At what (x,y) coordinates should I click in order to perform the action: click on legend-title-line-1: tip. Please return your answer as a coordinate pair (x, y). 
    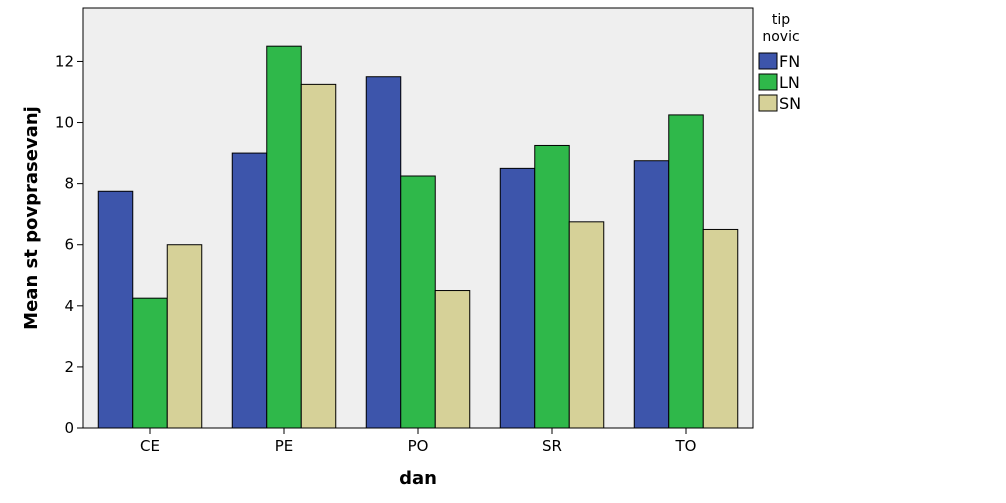
    Looking at the image, I should click on (781, 20).